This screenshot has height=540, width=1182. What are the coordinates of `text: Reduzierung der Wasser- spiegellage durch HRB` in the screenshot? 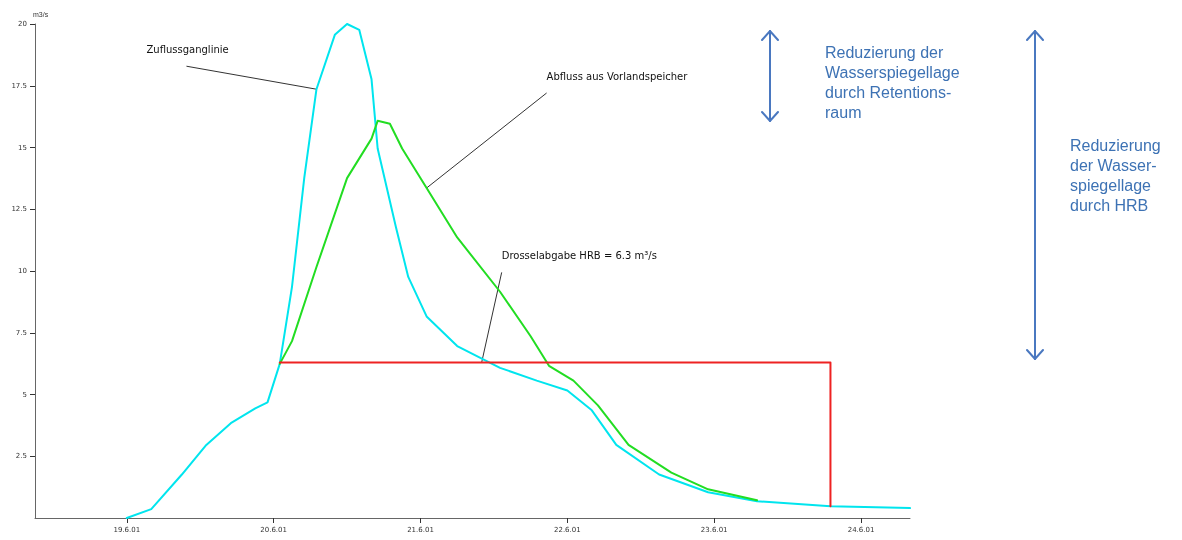 It's located at (1115, 175).